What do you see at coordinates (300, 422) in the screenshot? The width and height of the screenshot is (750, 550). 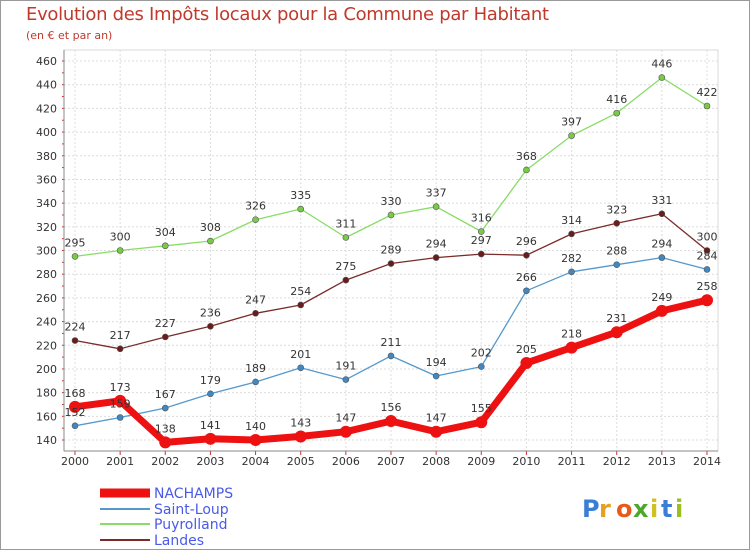 I see `value-label-nachamps: 143` at bounding box center [300, 422].